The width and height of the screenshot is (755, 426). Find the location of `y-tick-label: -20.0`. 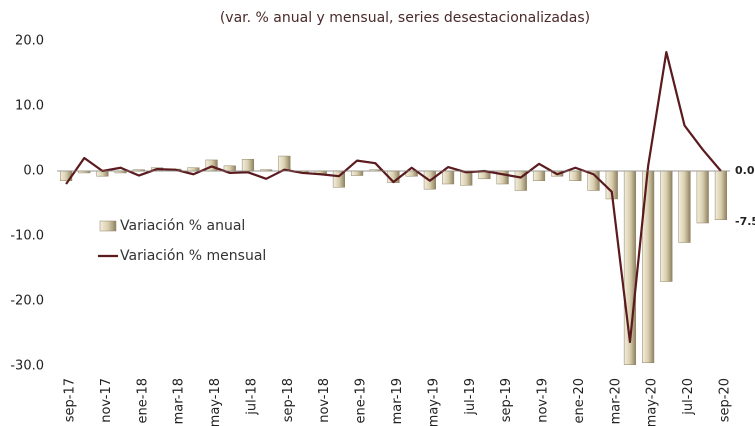

y-tick-label: -20.0 is located at coordinates (27, 301).